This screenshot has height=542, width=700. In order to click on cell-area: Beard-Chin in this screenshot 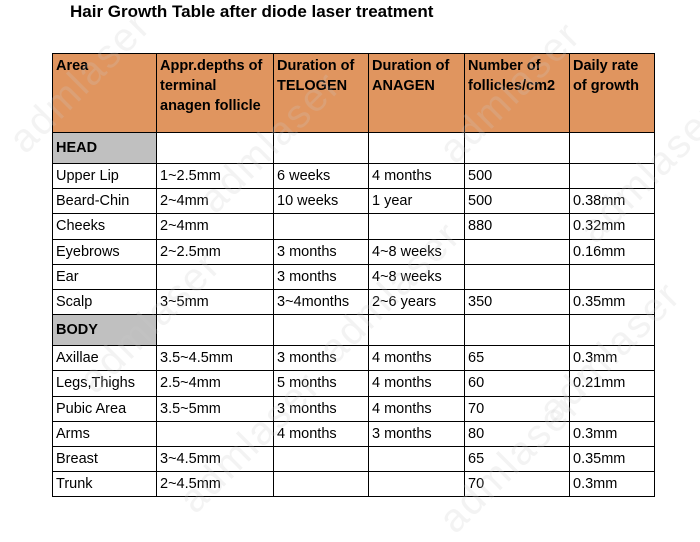, I will do `click(104, 201)`.